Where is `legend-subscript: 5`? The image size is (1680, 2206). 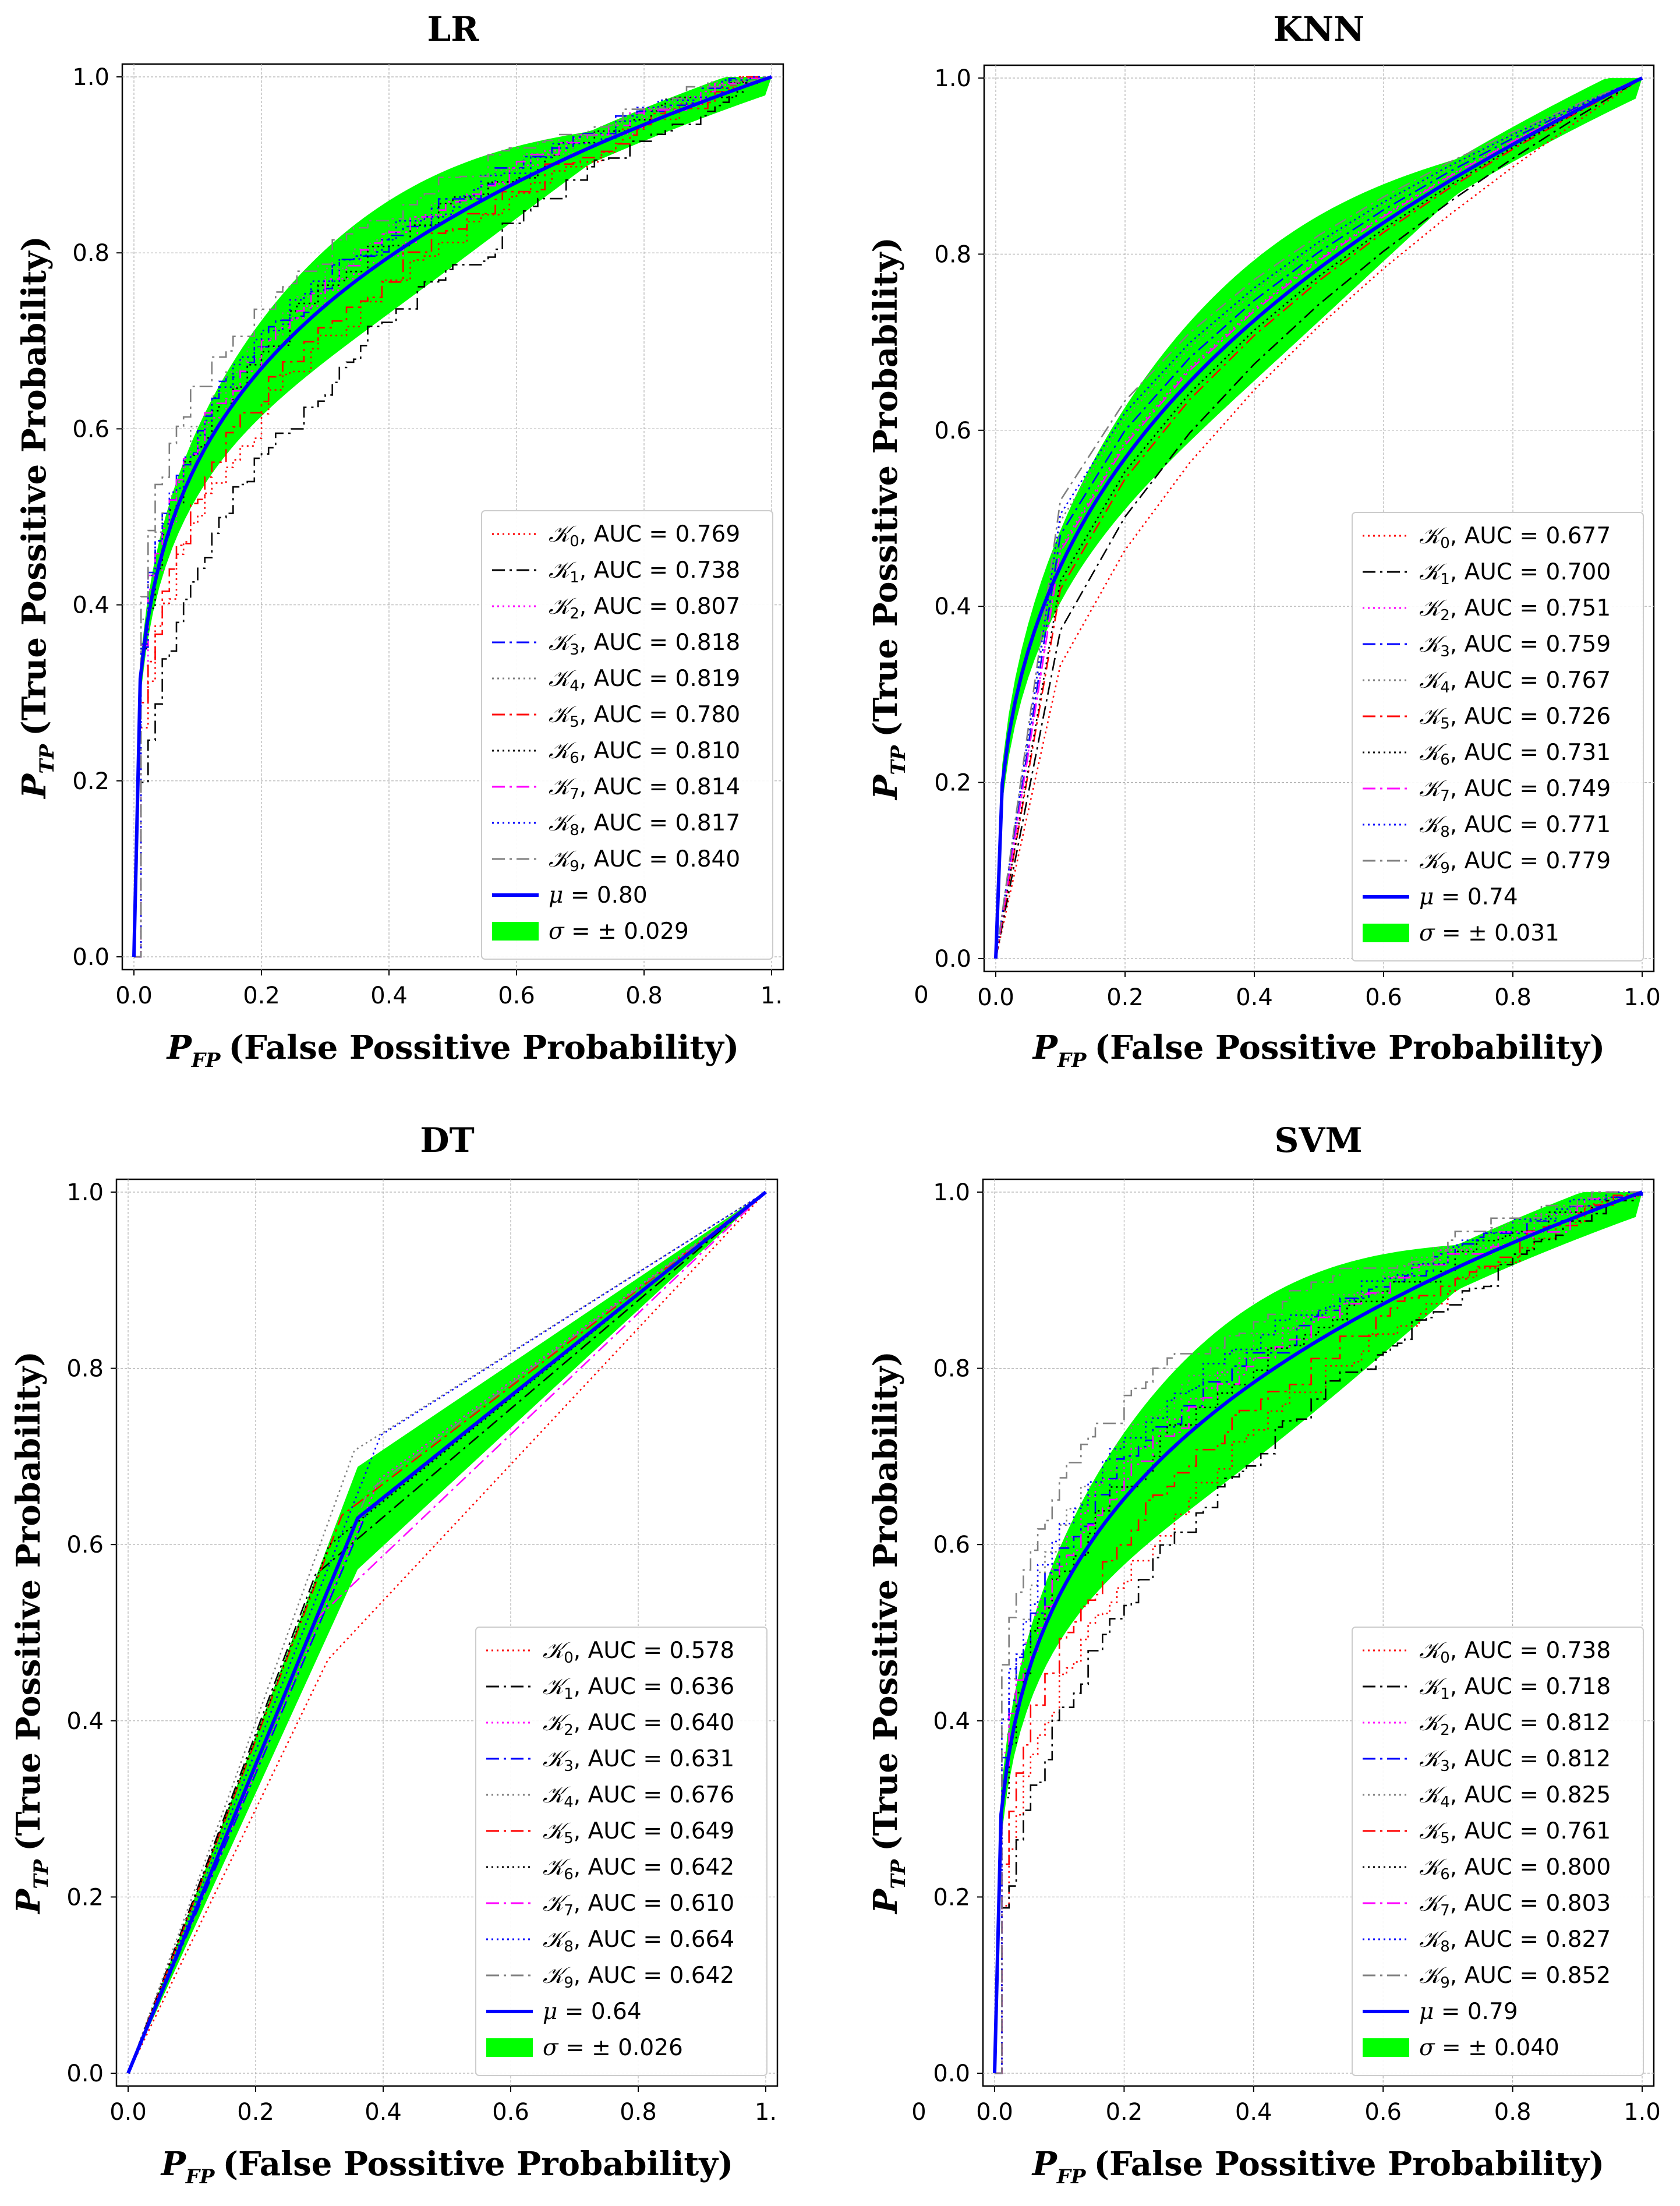 legend-subscript: 5 is located at coordinates (574, 722).